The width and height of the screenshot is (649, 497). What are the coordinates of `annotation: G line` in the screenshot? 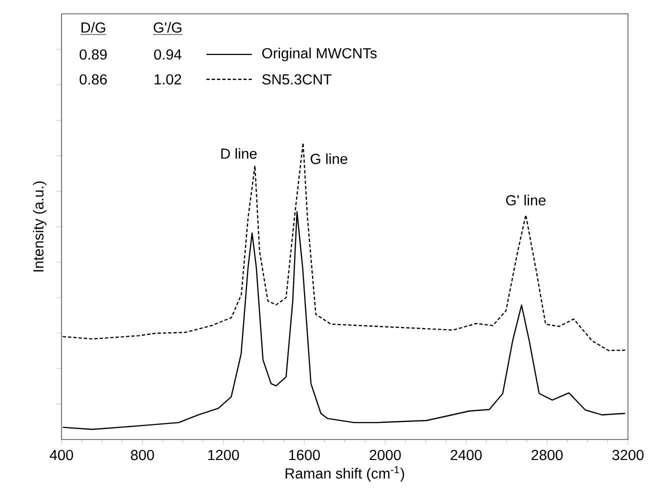 It's located at (329, 158).